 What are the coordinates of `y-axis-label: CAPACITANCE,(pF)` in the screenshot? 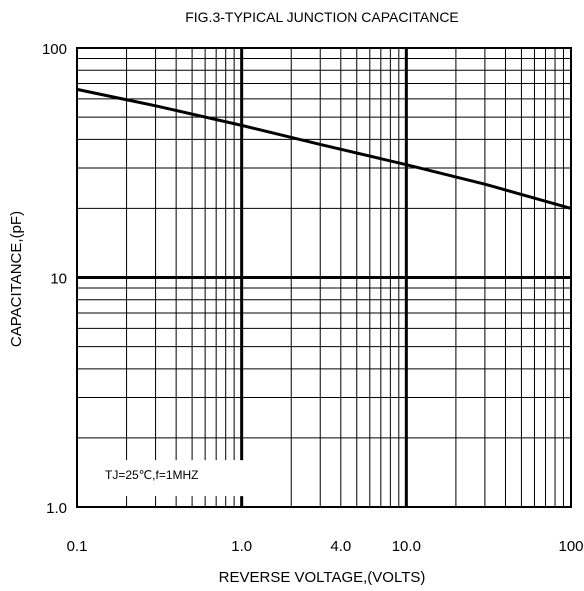 It's located at (16, 279).